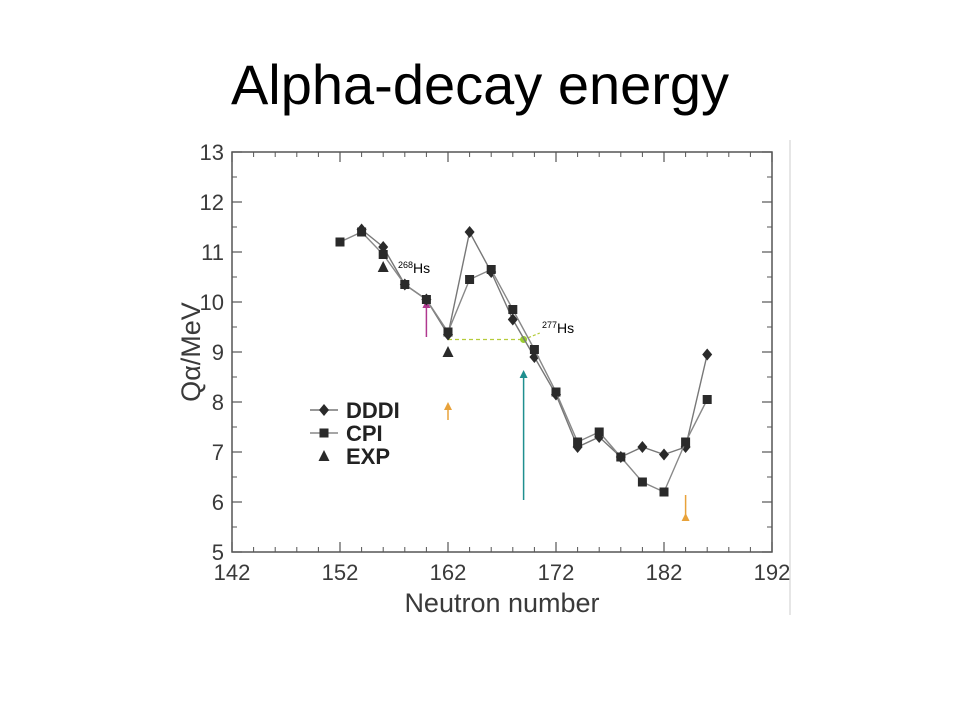  What do you see at coordinates (772, 572) in the screenshot?
I see `x-tick-label: 192` at bounding box center [772, 572].